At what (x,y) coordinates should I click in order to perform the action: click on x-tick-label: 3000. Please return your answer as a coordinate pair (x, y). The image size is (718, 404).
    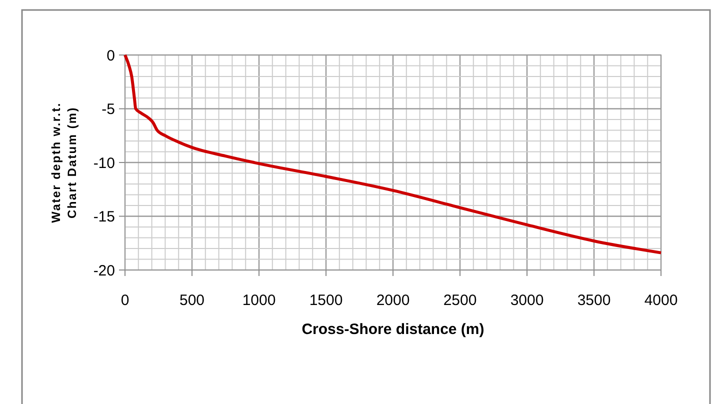
    Looking at the image, I should click on (527, 300).